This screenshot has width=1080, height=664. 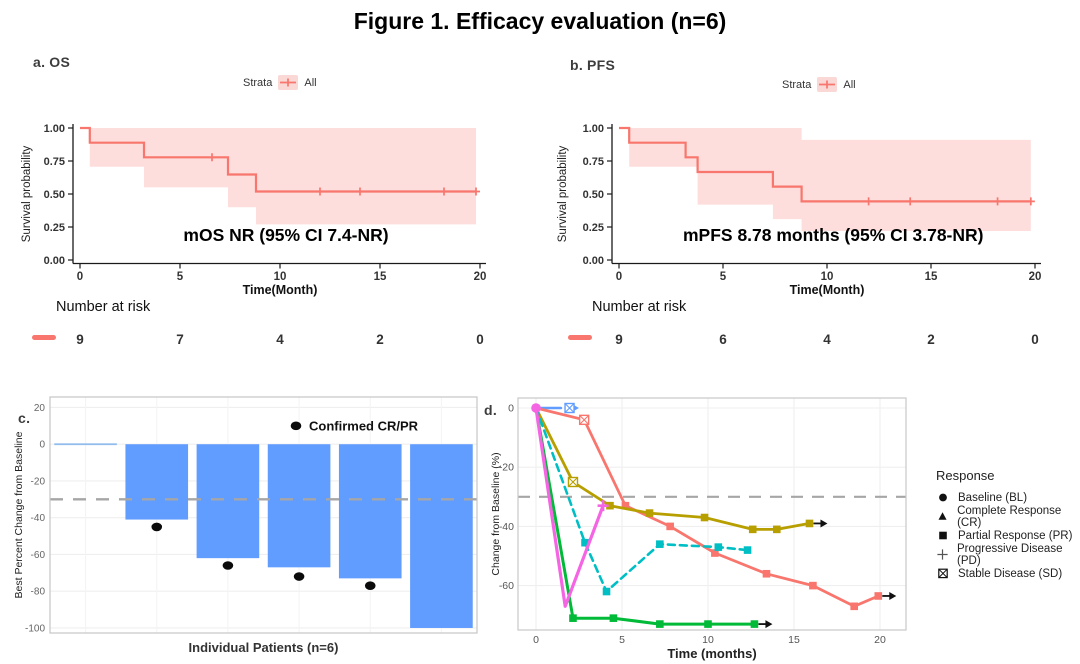 I want to click on confidence-band, so click(x=830, y=179).